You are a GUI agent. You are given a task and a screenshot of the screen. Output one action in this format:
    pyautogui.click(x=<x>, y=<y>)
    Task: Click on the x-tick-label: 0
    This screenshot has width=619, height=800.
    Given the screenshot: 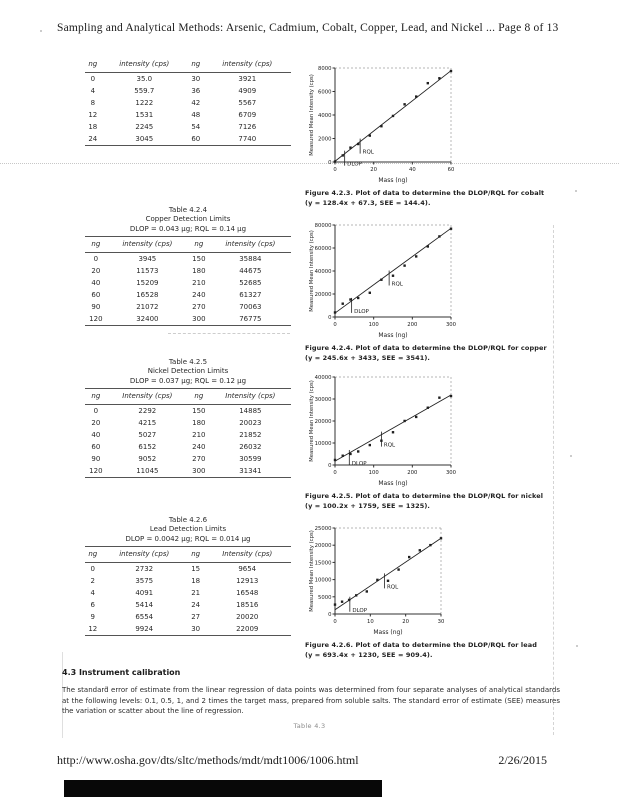 What is the action you would take?
    pyautogui.click(x=335, y=473)
    